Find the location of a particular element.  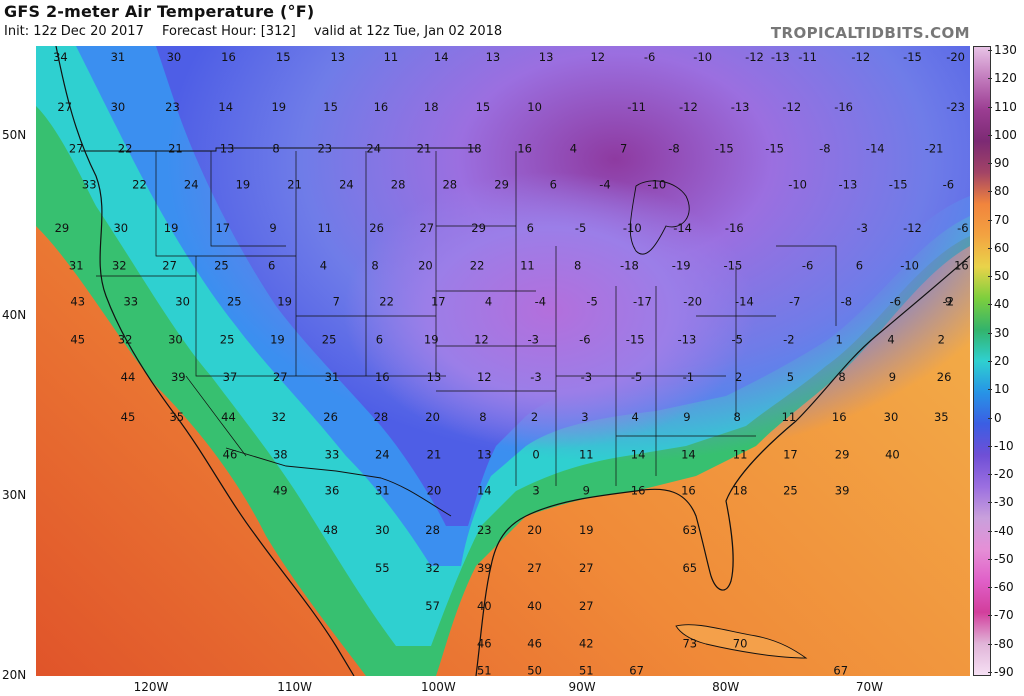

longitude-label: 70W is located at coordinates (869, 687).